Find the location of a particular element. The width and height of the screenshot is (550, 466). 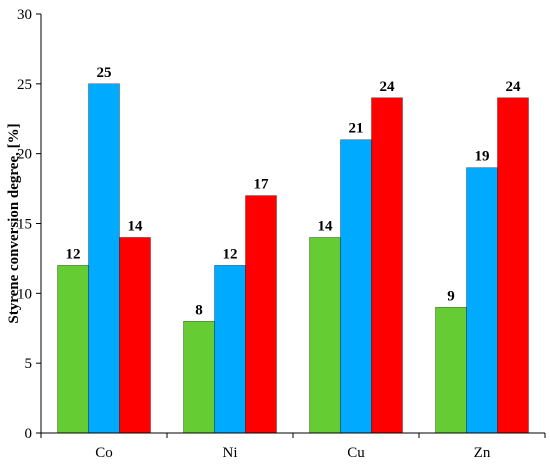

y-axis: 0 5 10 15 20 25 30 is located at coordinates (29, 224).